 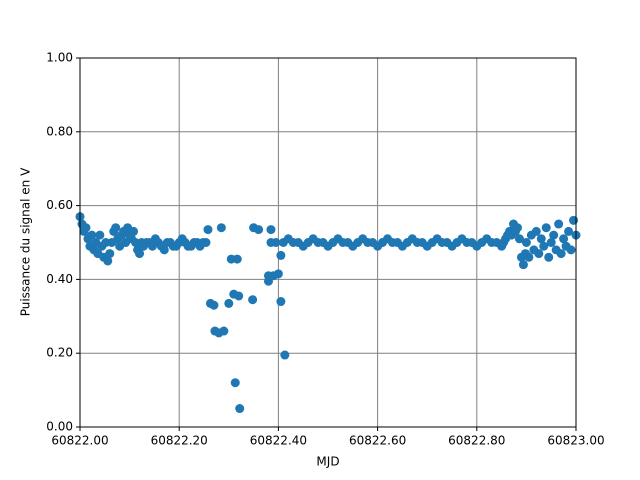 I want to click on x-tick-label: 60822.40, so click(x=278, y=441).